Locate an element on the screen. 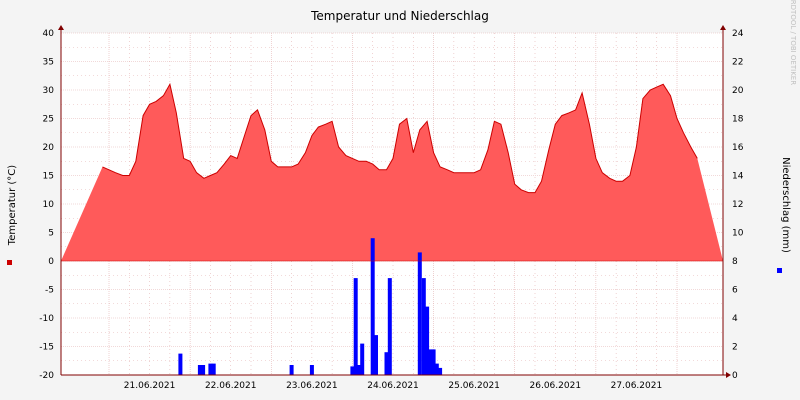  y-left-tick-label: 15 is located at coordinates (48, 177).